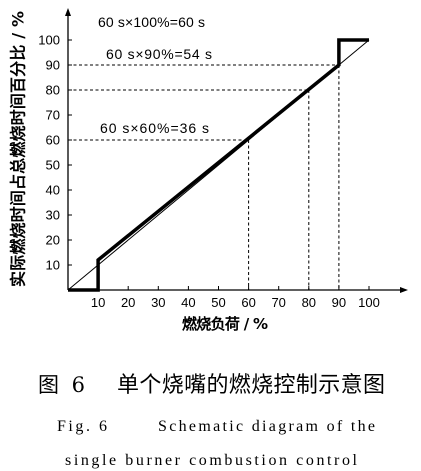  I want to click on y-axis-arrow, so click(68, 12).